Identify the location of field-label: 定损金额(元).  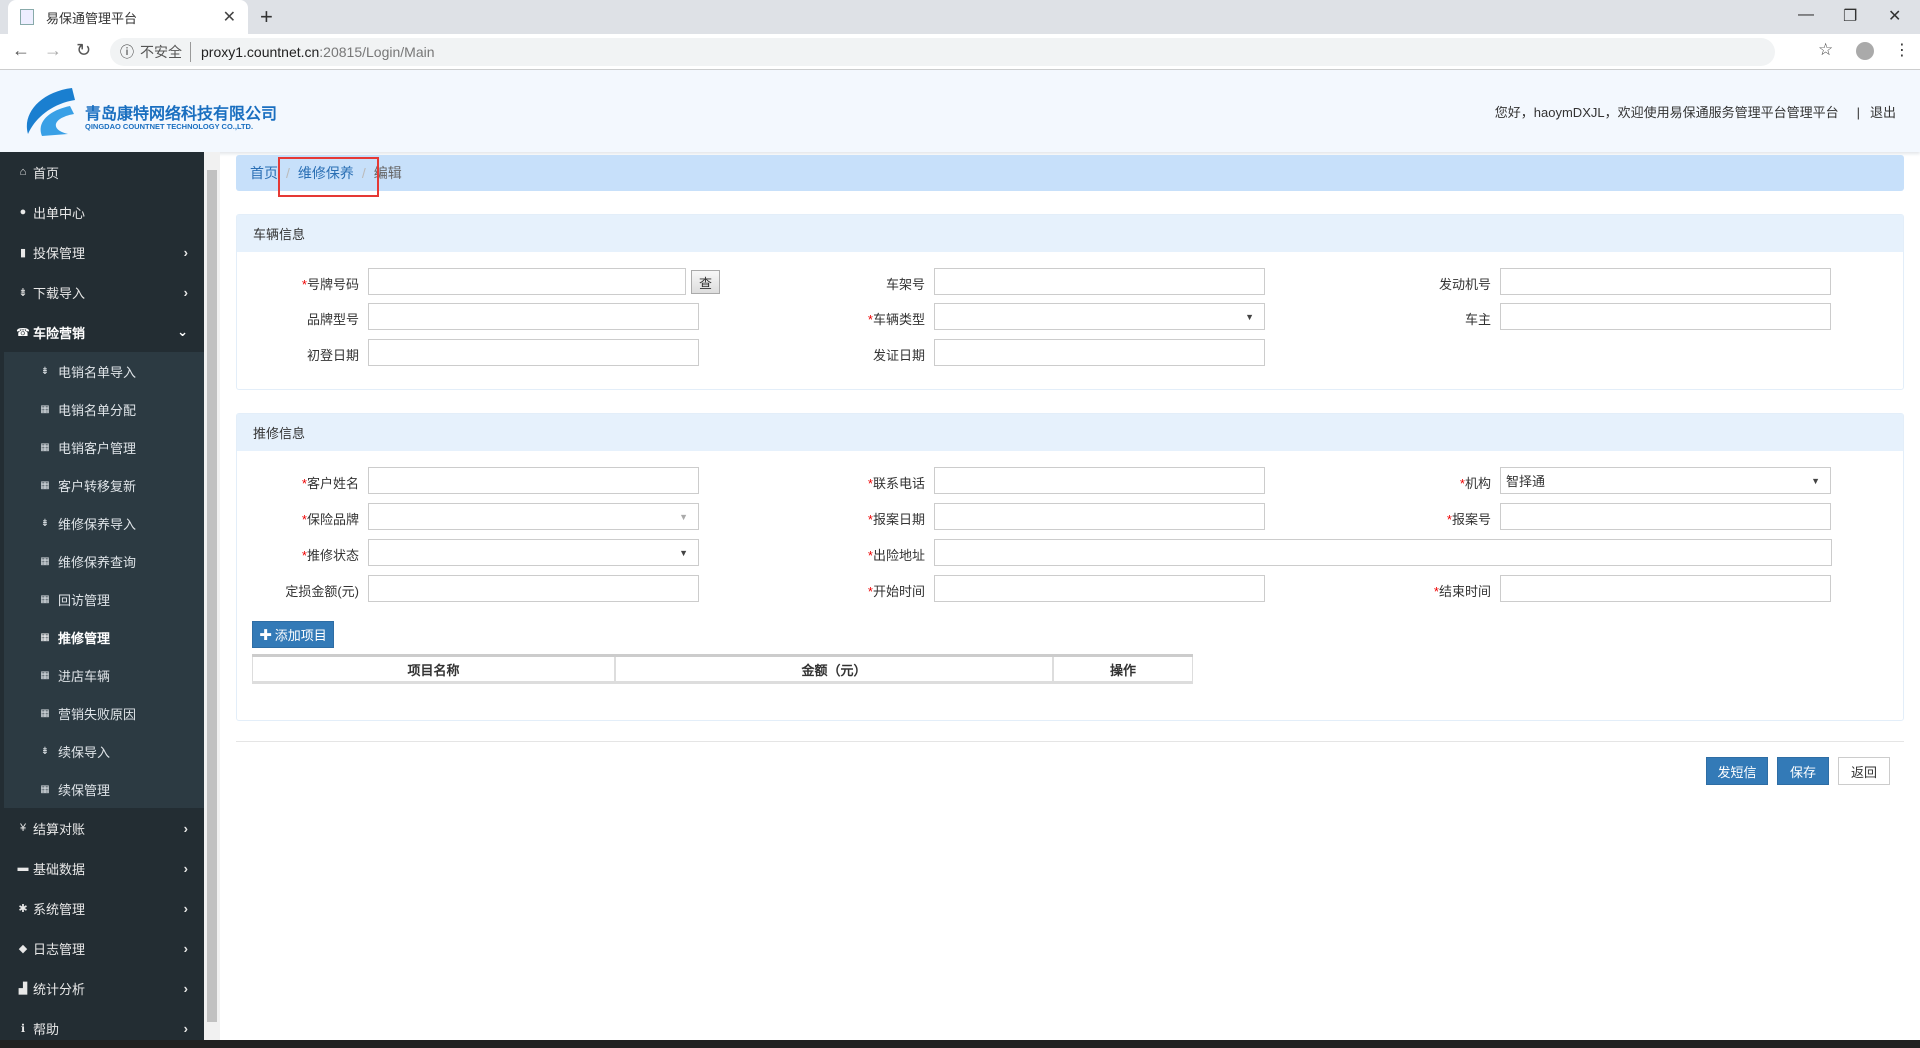
(294, 590).